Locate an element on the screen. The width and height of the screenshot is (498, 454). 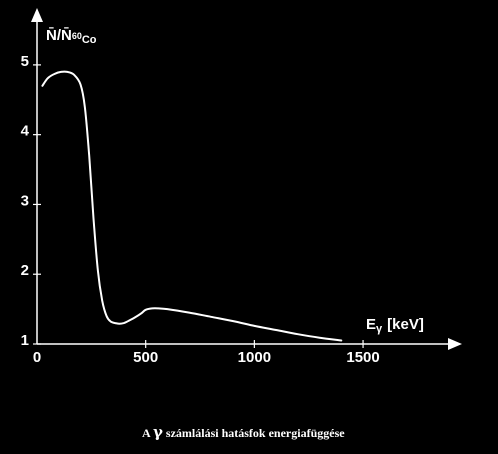
x-tick-label: 0 is located at coordinates (37, 357).